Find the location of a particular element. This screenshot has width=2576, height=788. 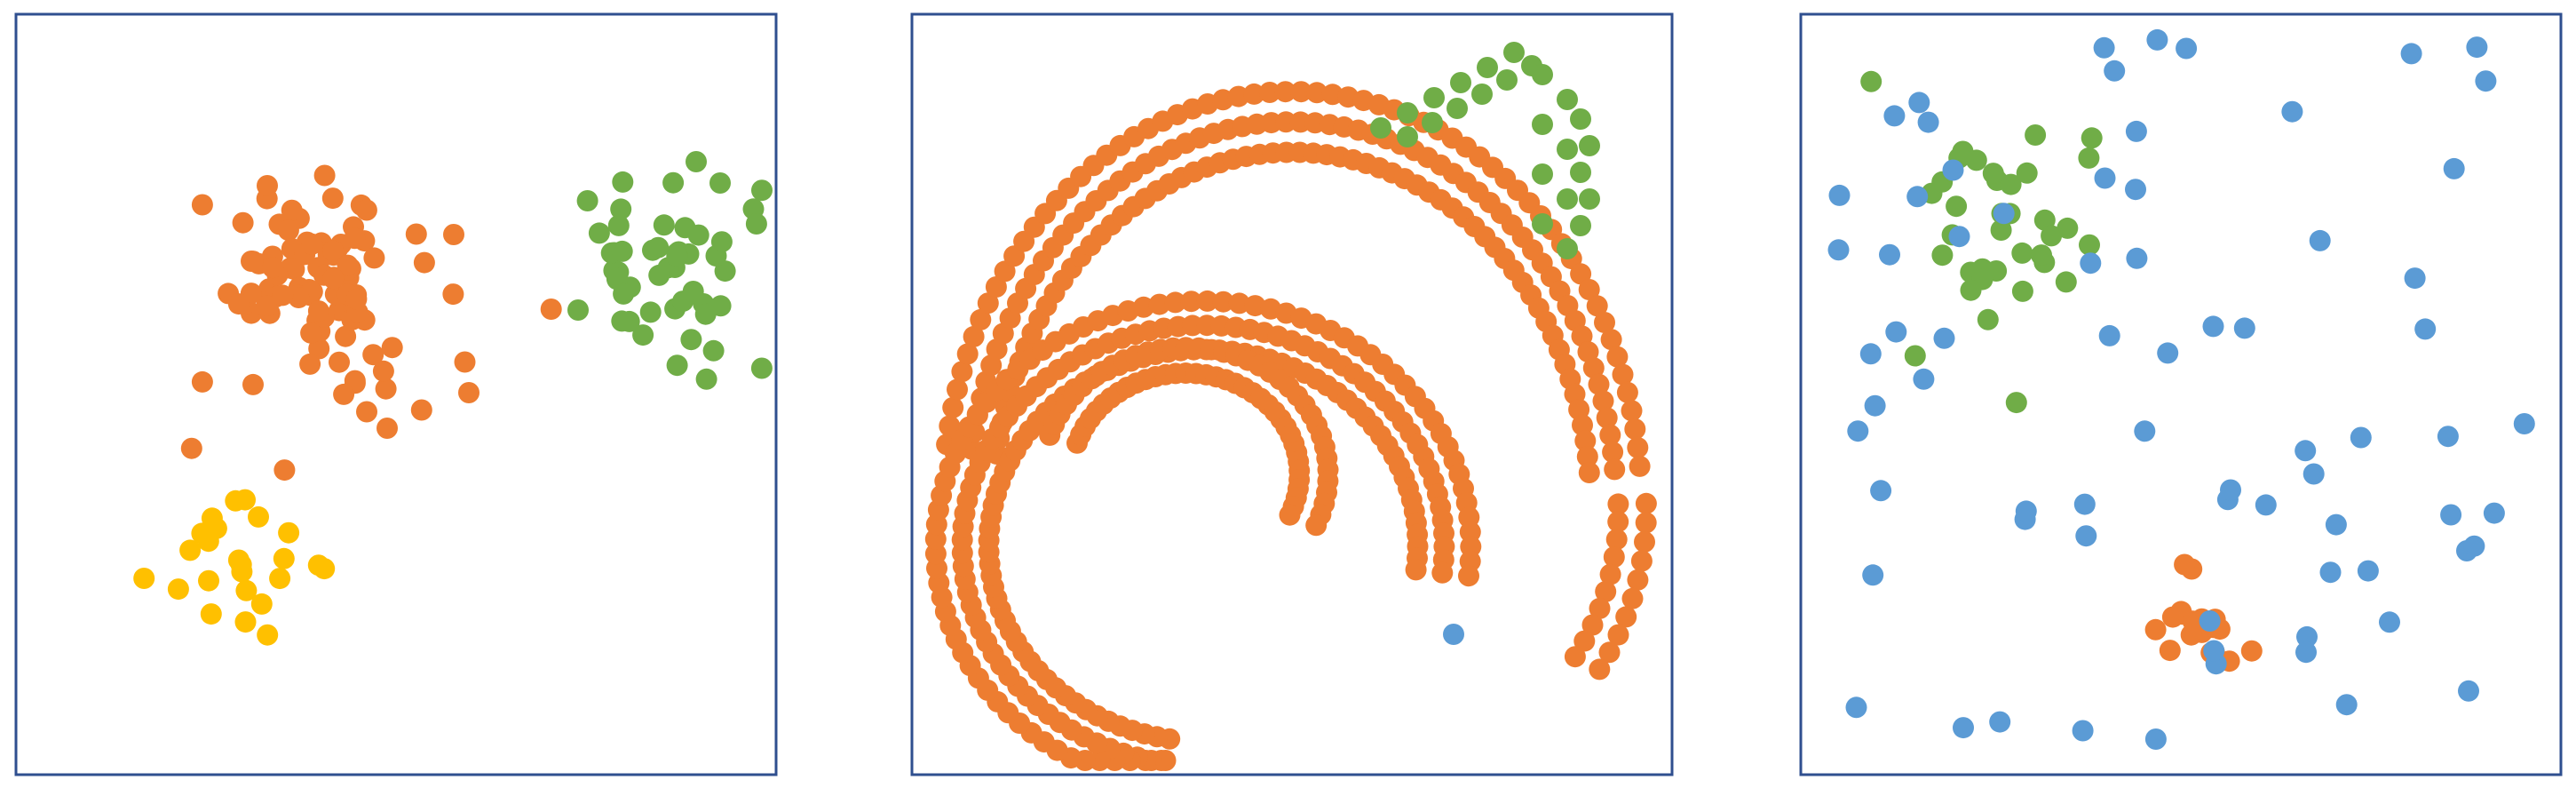

blue-outlier is located at coordinates (1454, 634).